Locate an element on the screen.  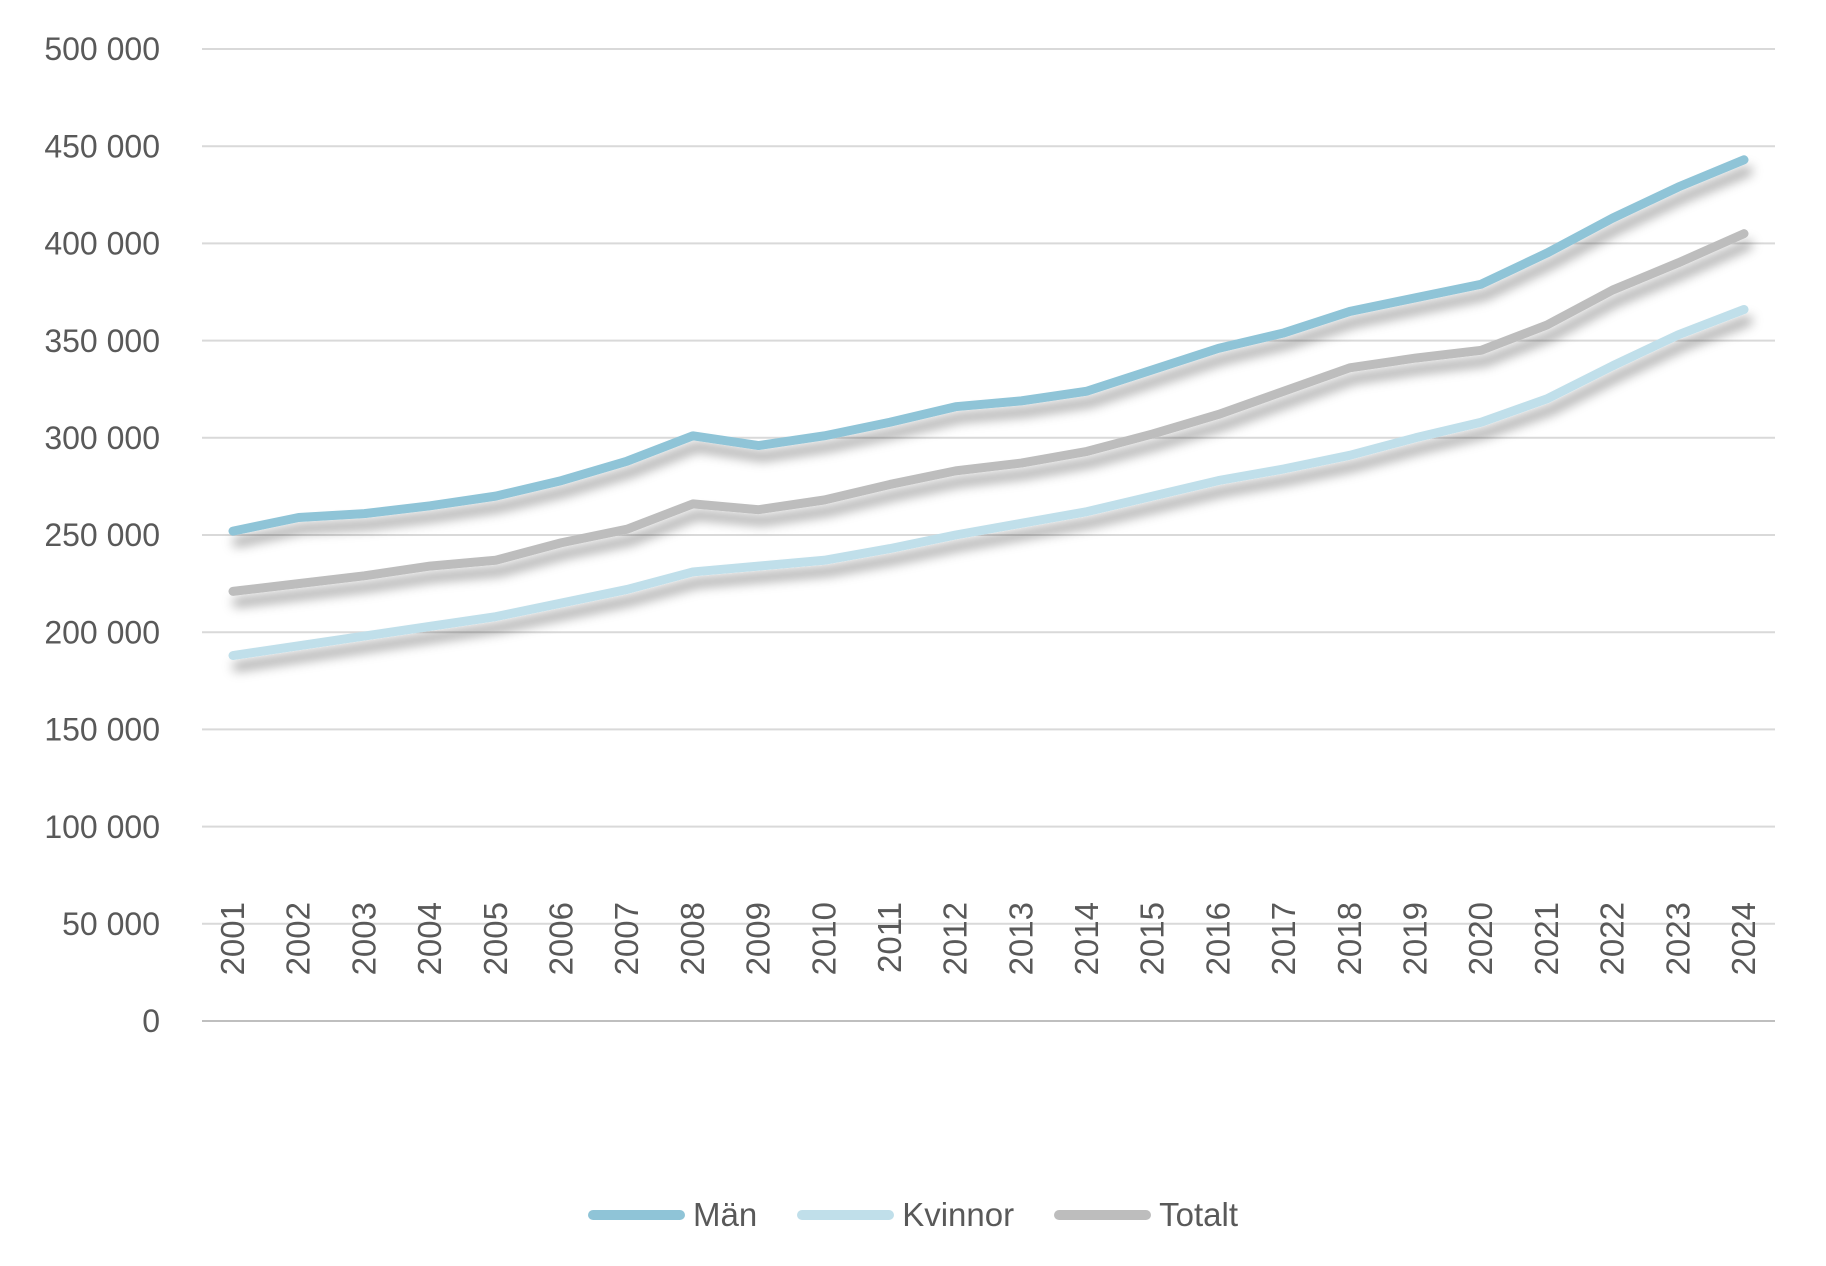
x-tick-label: 2022 is located at coordinates (1612, 938).